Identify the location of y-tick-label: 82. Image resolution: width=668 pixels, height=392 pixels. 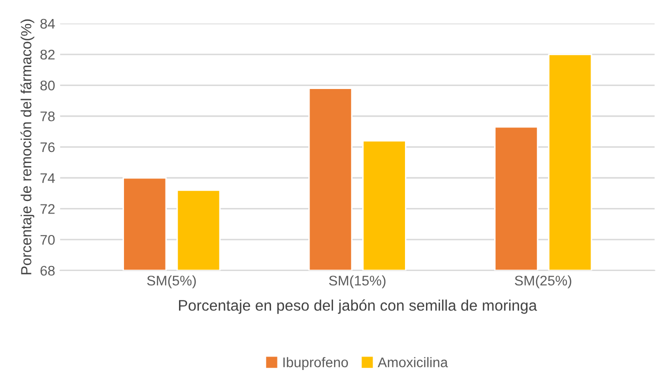
(47, 55).